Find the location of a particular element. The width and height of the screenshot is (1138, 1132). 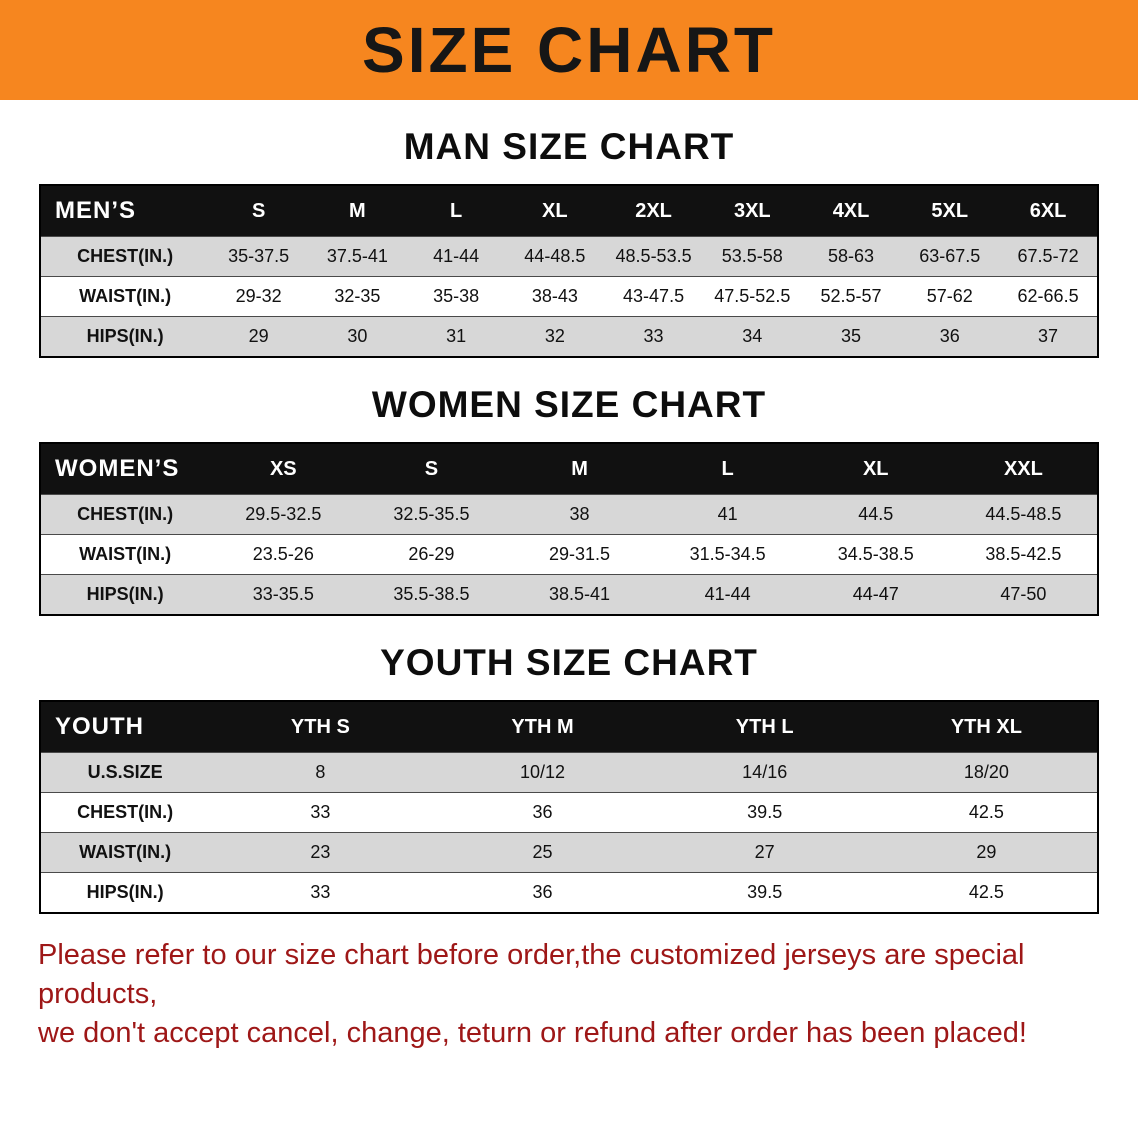

size-value-cell: 47-50 is located at coordinates (1023, 594).